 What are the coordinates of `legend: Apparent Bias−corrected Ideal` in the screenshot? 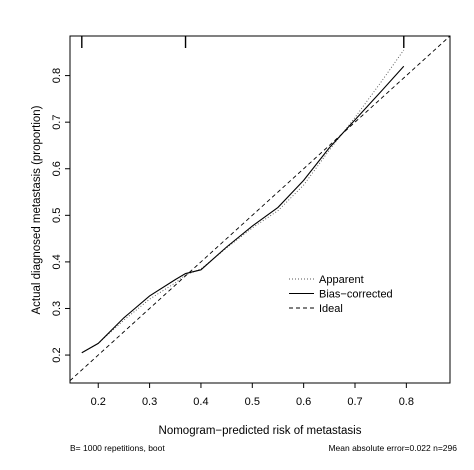 It's located at (341, 294).